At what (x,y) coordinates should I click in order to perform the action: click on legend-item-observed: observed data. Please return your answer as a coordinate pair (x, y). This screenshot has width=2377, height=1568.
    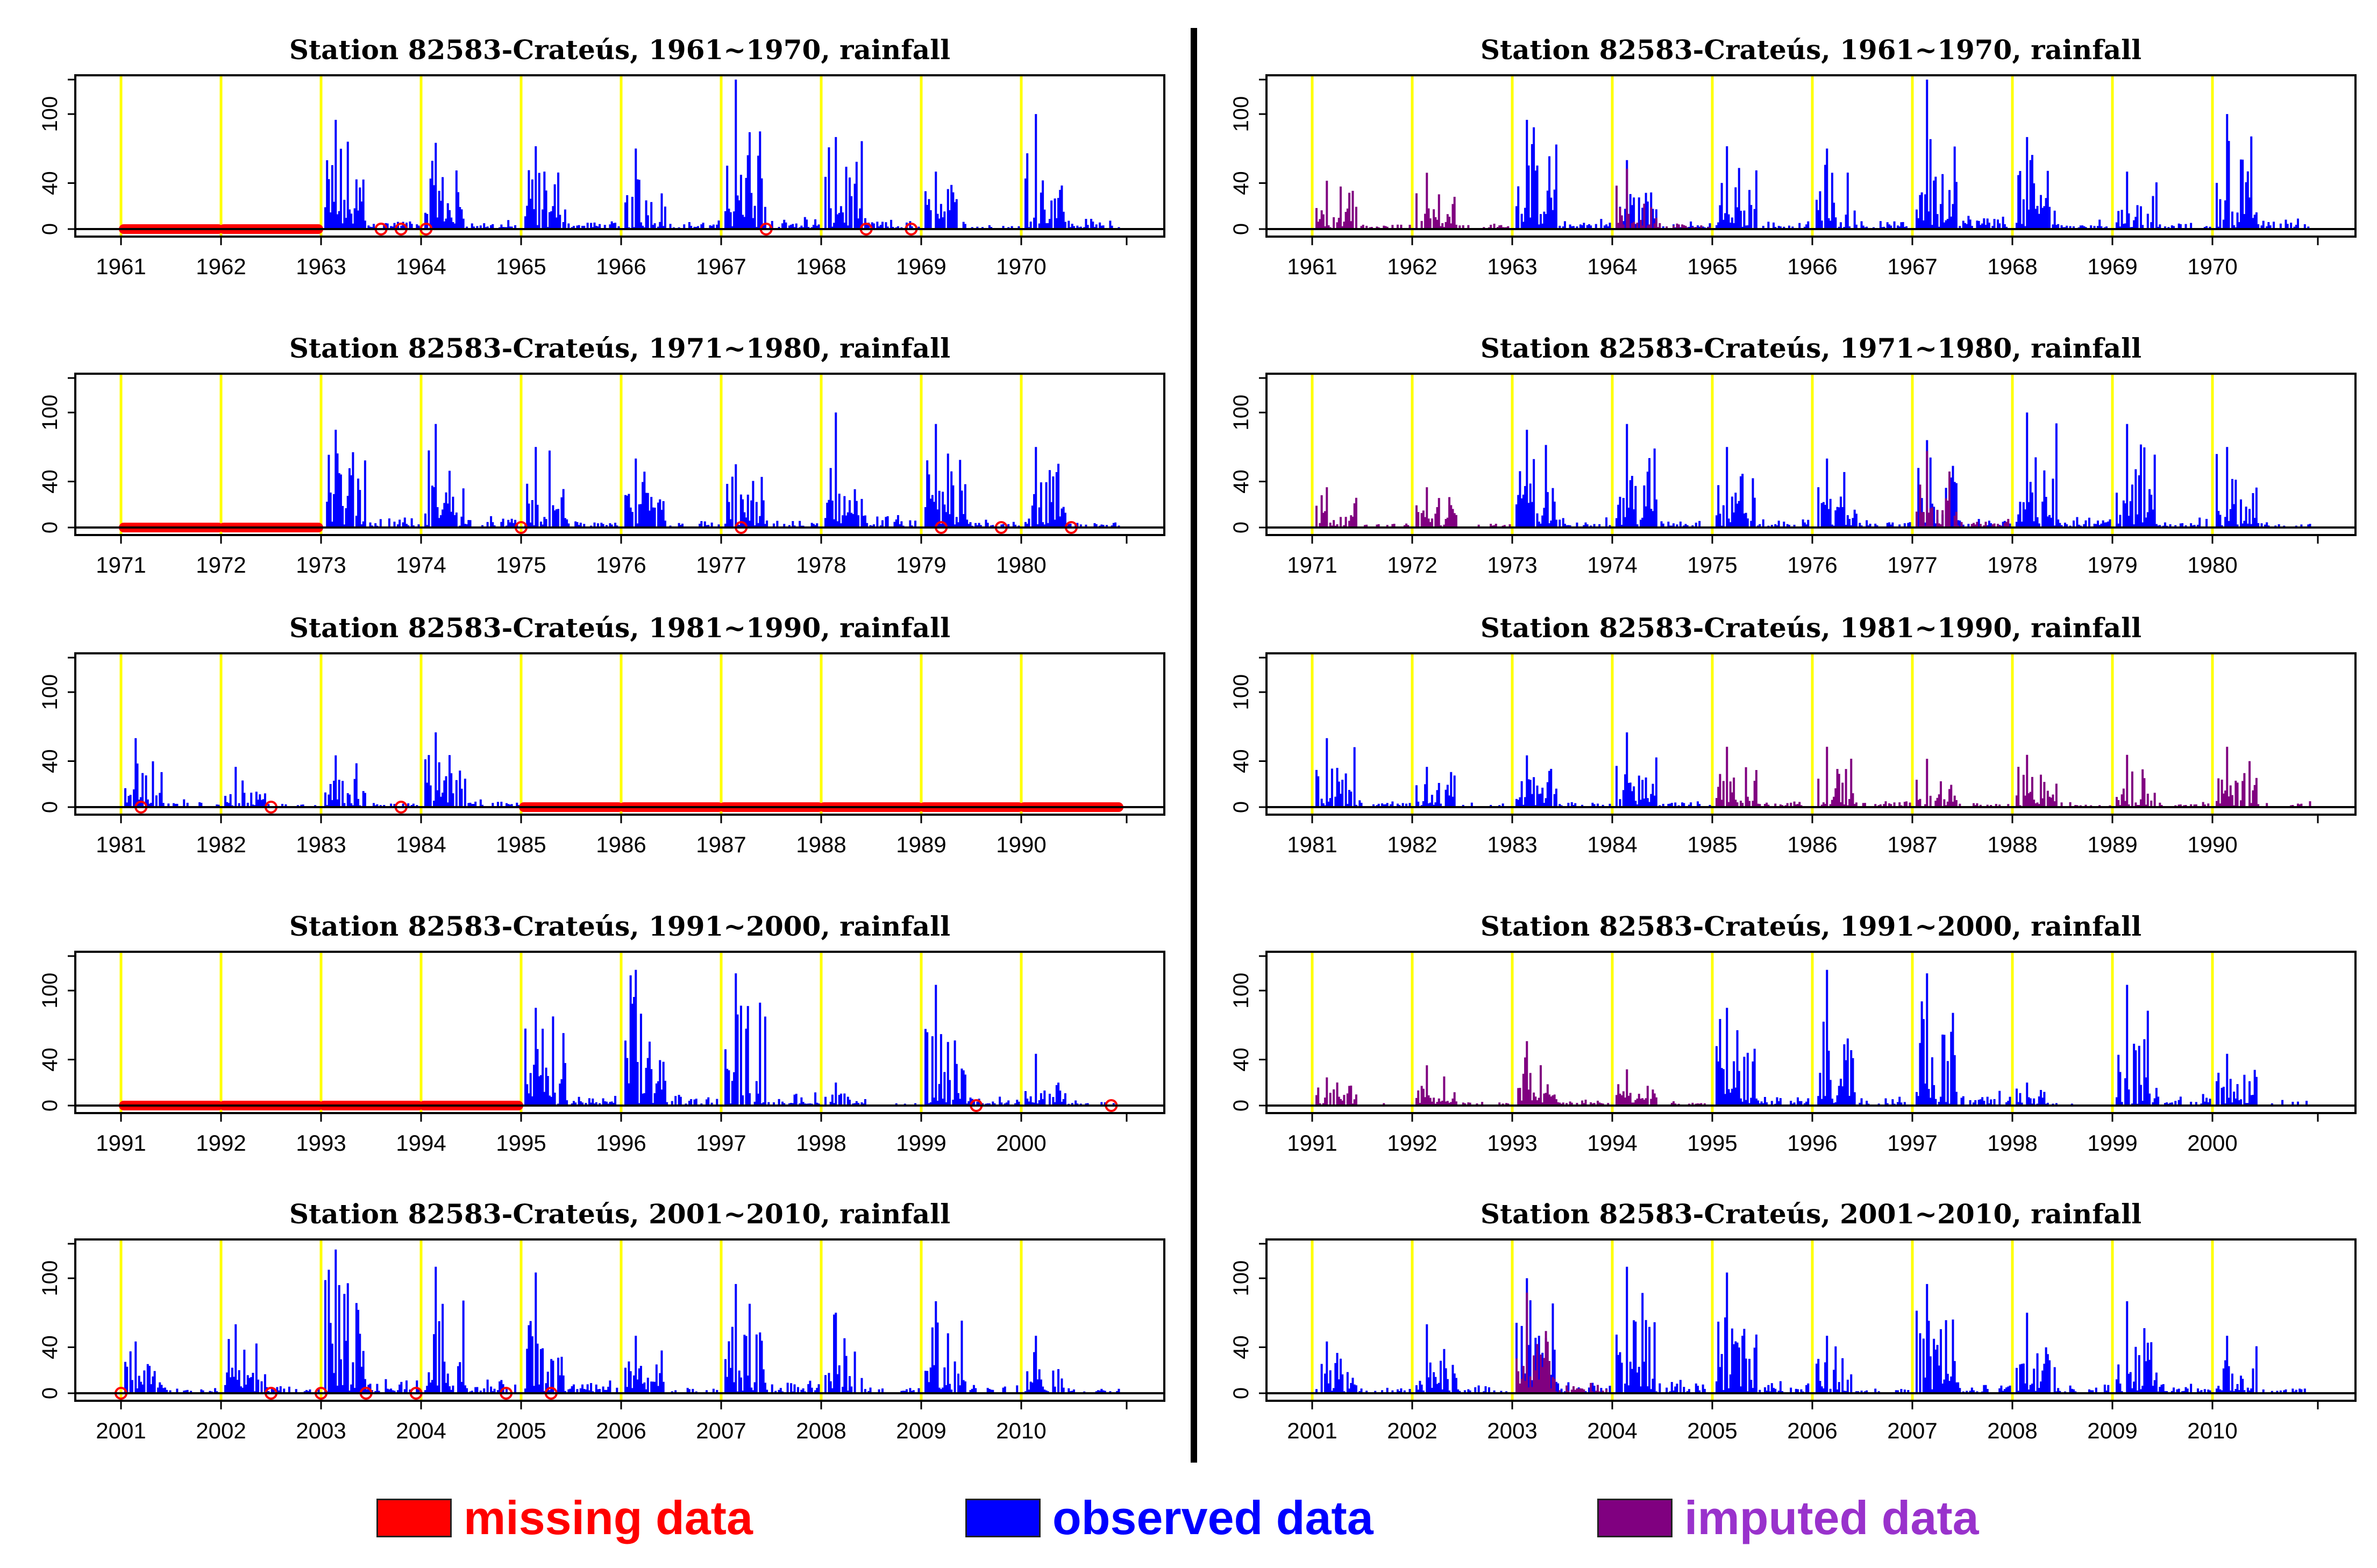
    Looking at the image, I should click on (1169, 1518).